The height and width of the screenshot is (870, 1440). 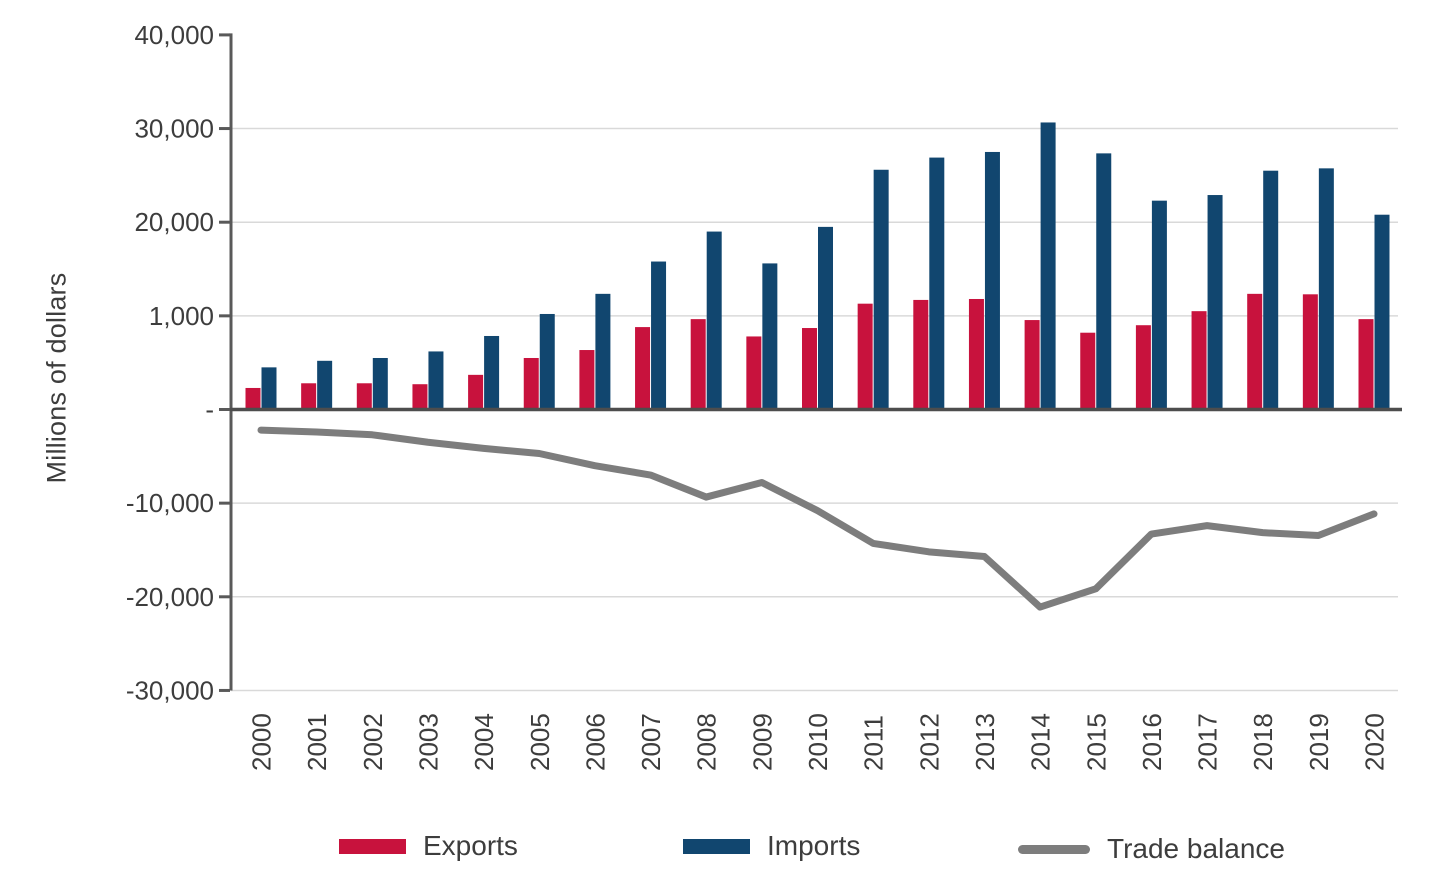 I want to click on y-tick-label-0: -, so click(x=209, y=410).